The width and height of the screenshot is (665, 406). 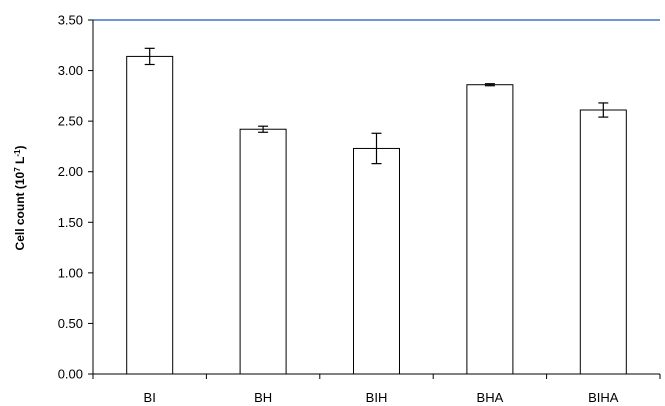 What do you see at coordinates (377, 397) in the screenshot?
I see `x-tick-label-bih: BIH` at bounding box center [377, 397].